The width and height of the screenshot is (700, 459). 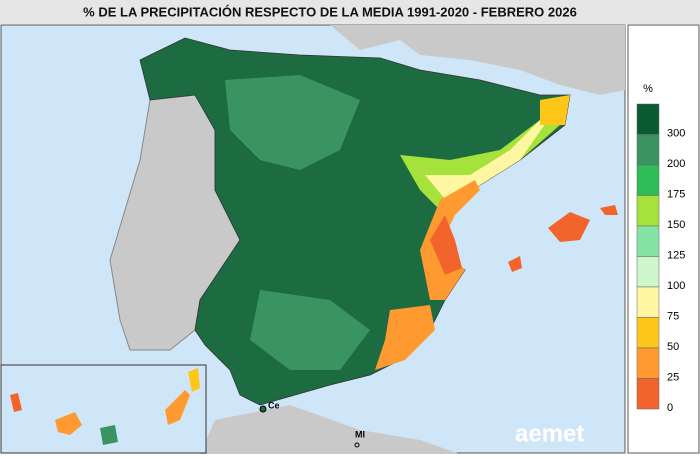 What do you see at coordinates (263, 409) in the screenshot?
I see `ceuta` at bounding box center [263, 409].